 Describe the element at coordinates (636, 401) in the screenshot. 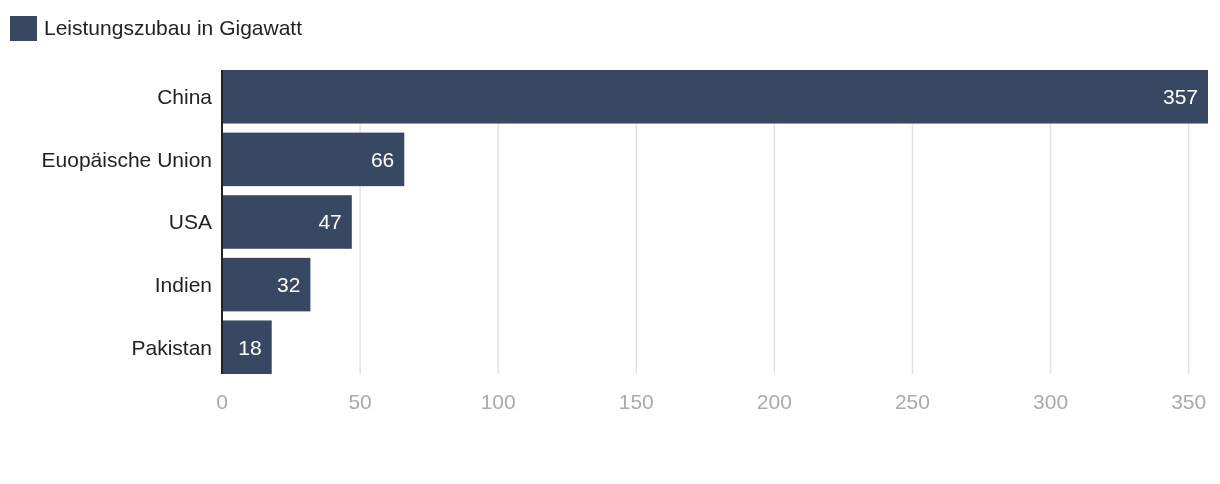

I see `x-tick-label: 150` at that location.